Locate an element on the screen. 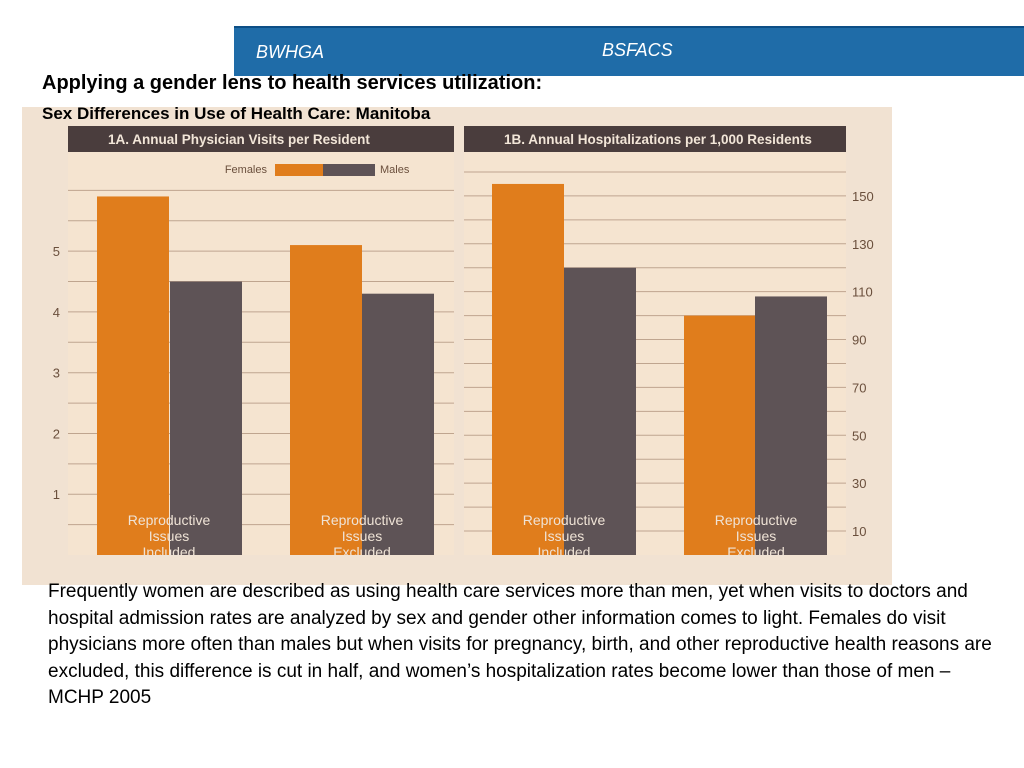  legend-swatch-males is located at coordinates (349, 170).